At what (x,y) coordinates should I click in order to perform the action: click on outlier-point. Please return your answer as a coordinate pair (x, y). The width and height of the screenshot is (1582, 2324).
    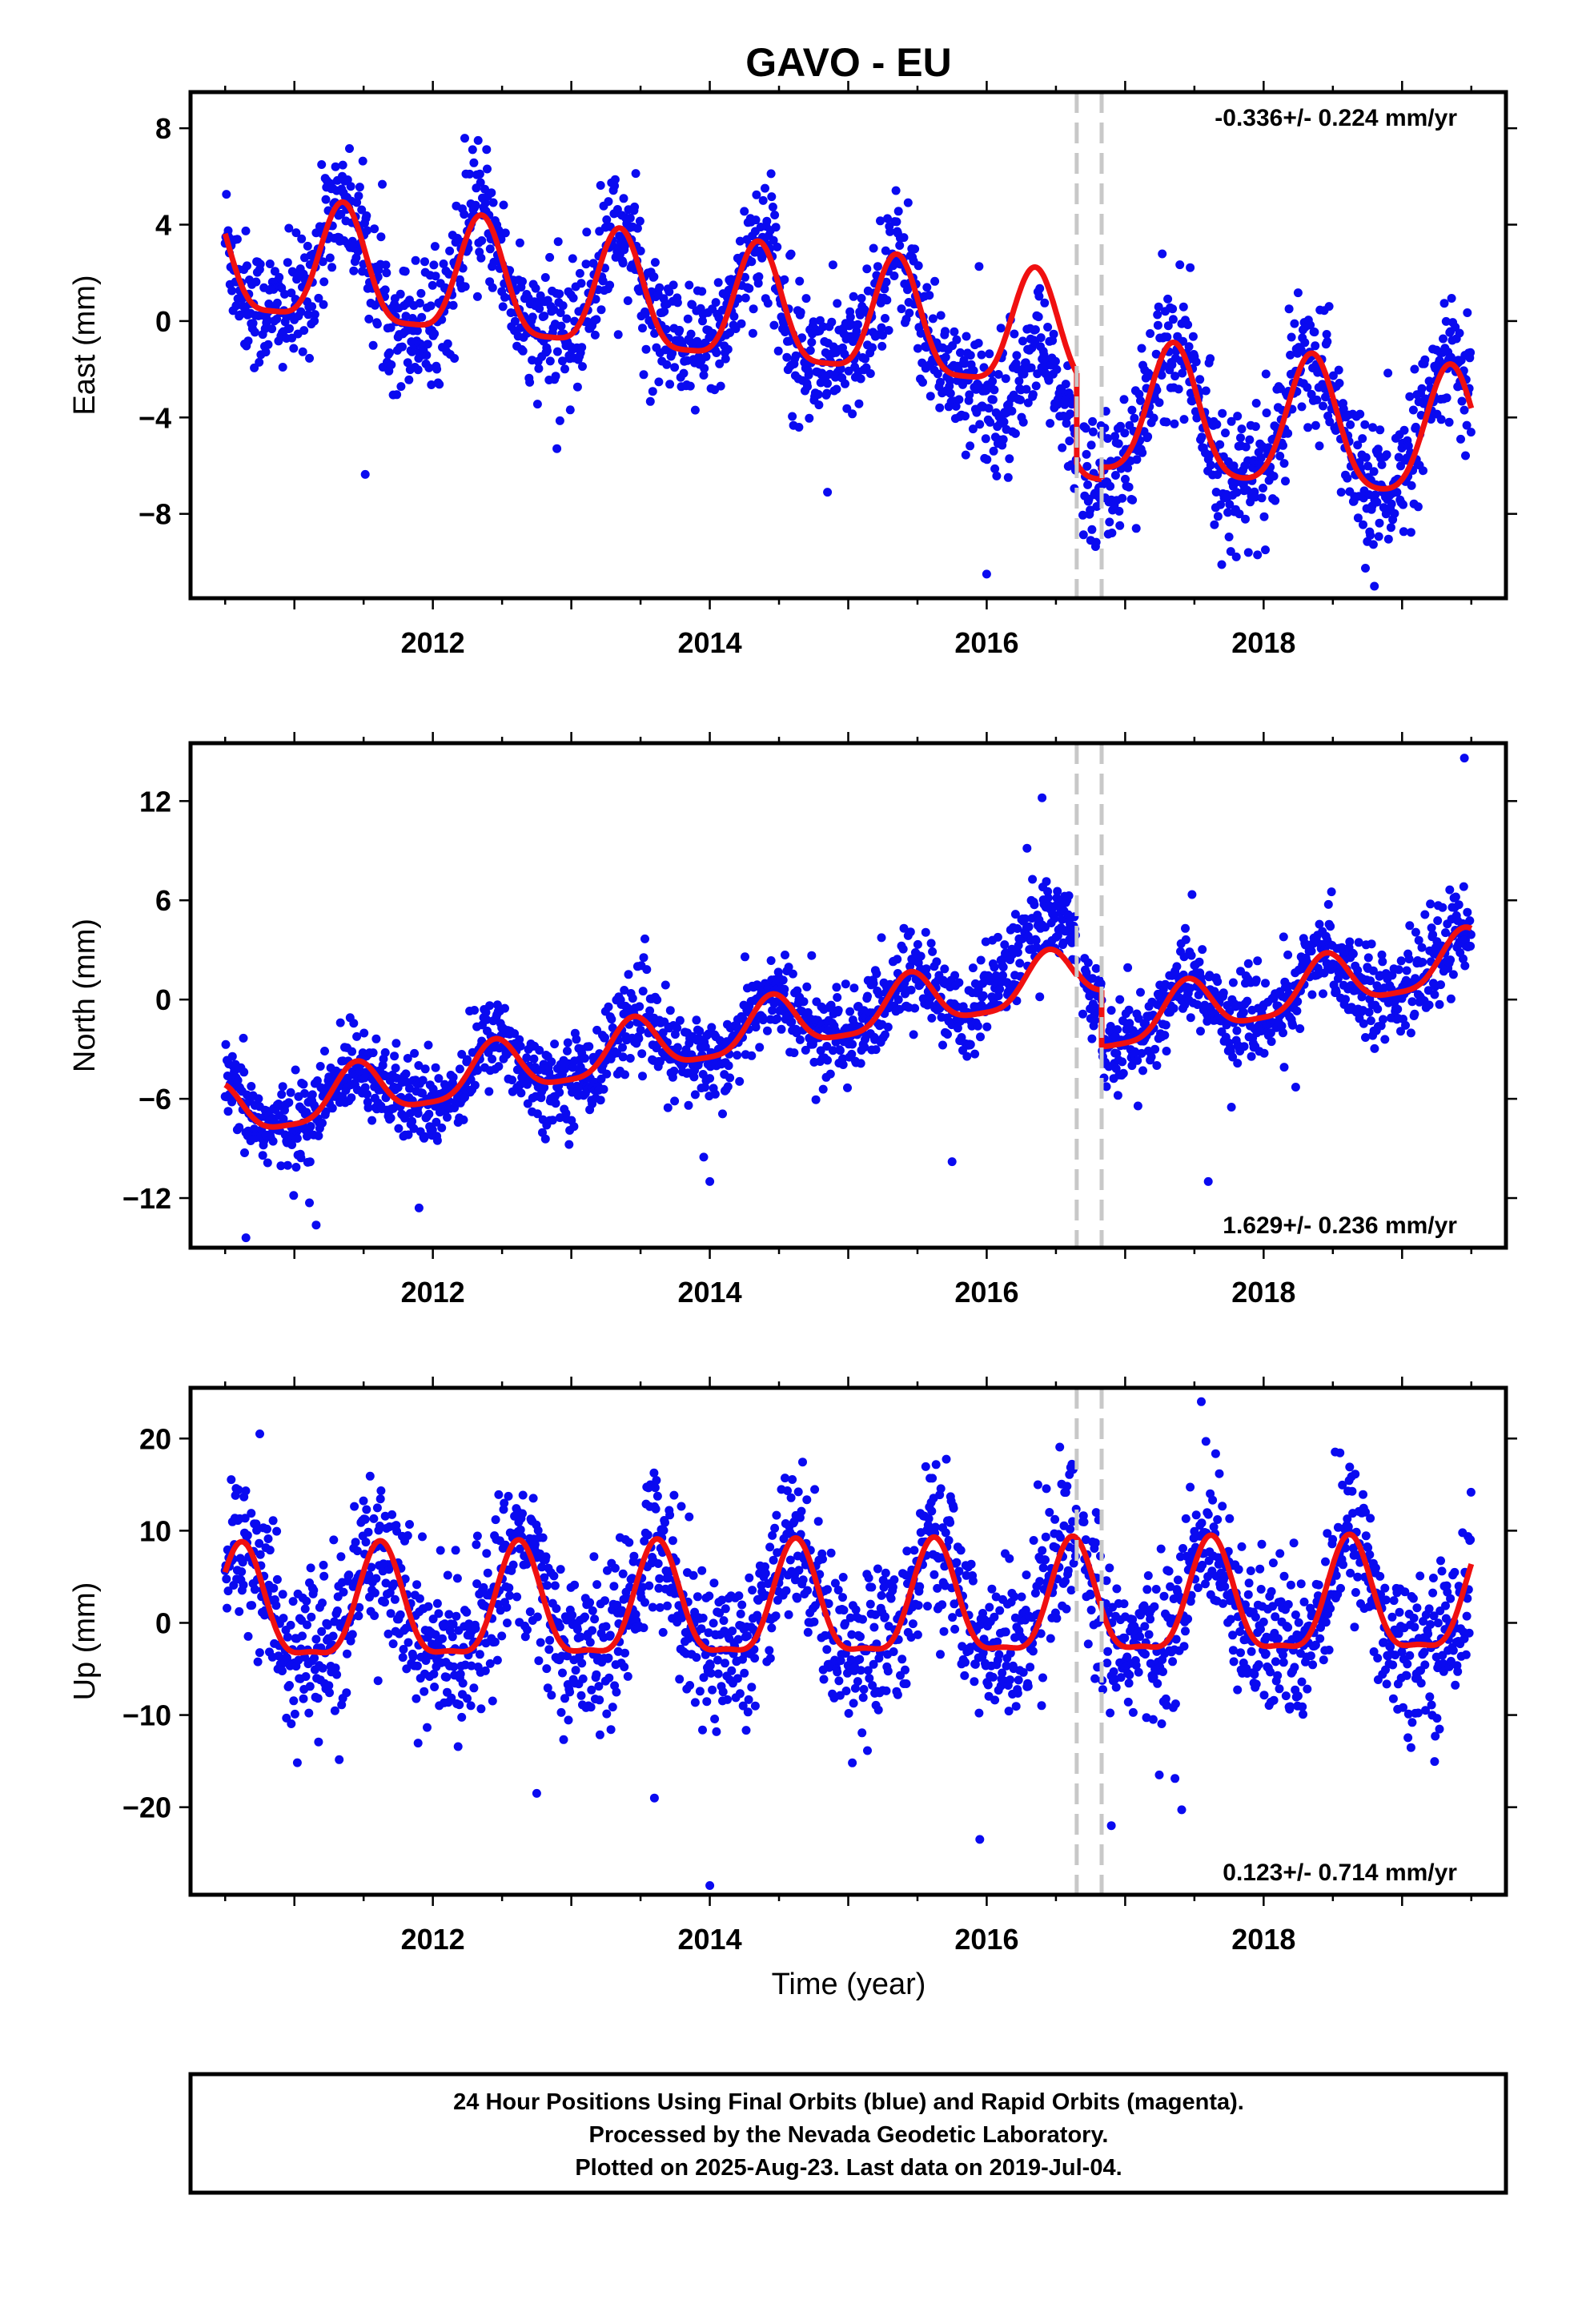
    Looking at the image, I should click on (710, 1181).